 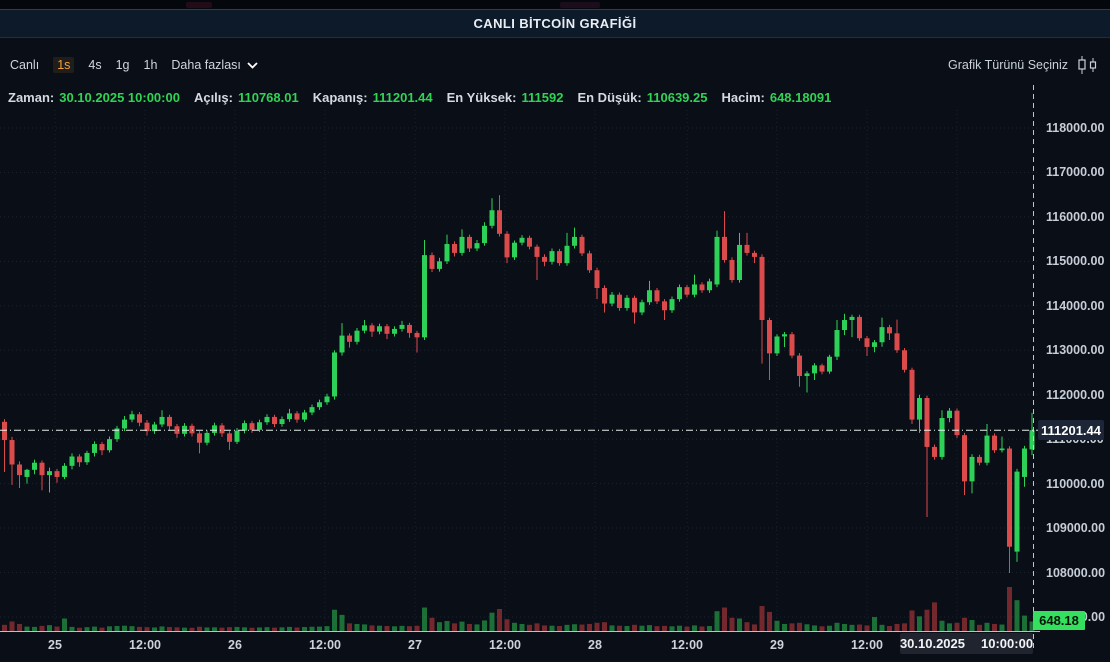 I want to click on more-timeframes-button: Daha fazlası, so click(x=214, y=65).